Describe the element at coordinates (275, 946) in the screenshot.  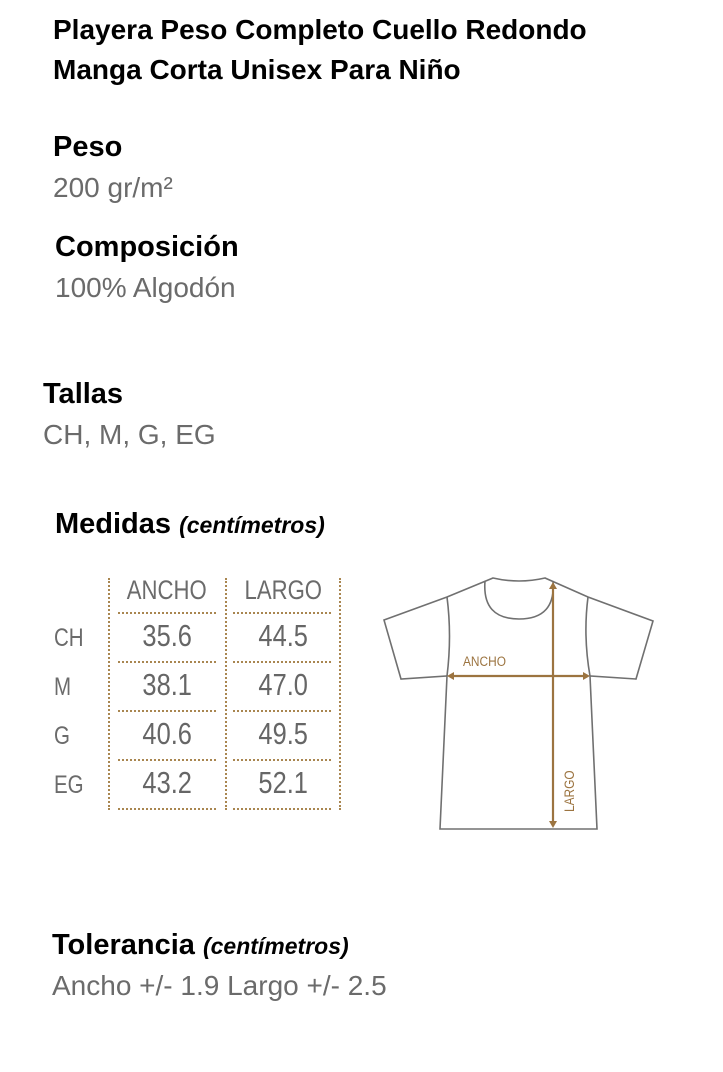
I see `tolerancia-unit: (centímetros)` at that location.